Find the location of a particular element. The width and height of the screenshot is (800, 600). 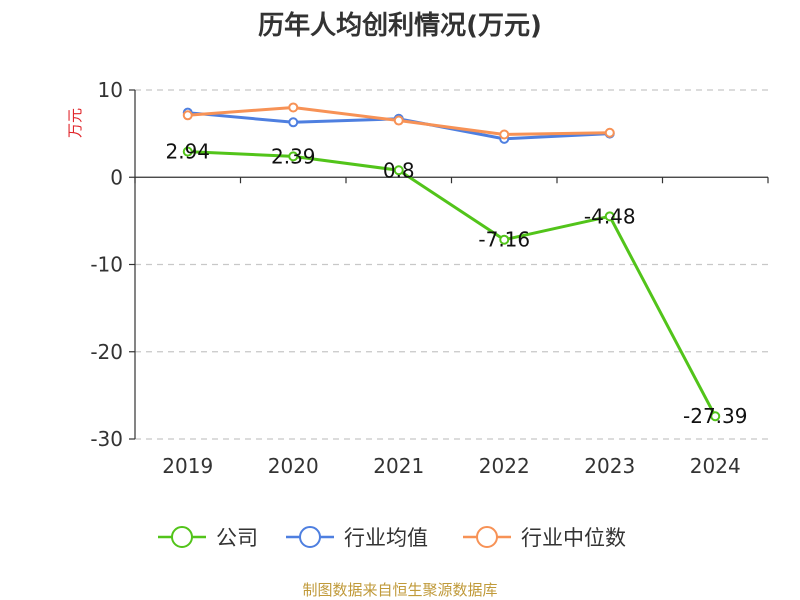

data-label: -4.48 is located at coordinates (610, 216).